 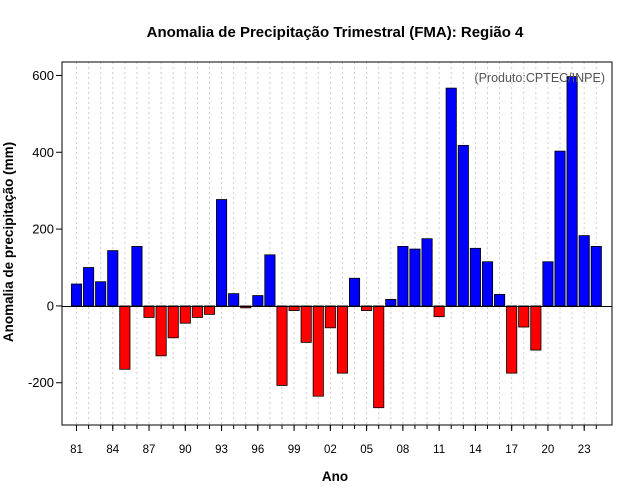 What do you see at coordinates (548, 450) in the screenshot?
I see `x-tick-label: 20` at bounding box center [548, 450].